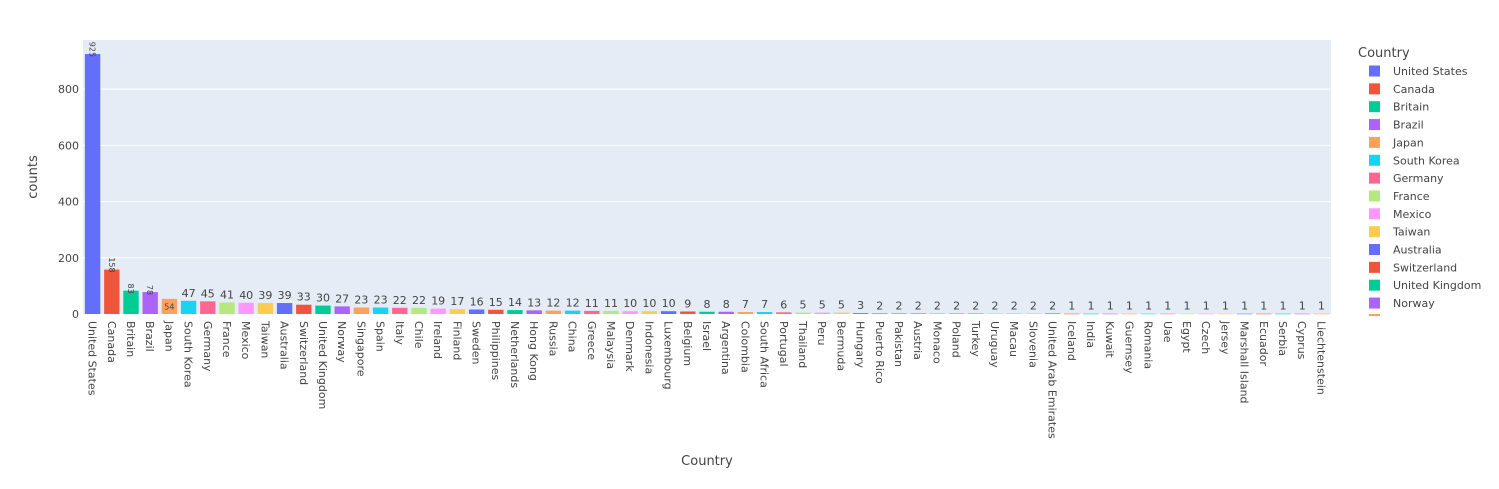 This screenshot has width=1499, height=489. Describe the element at coordinates (246, 295) in the screenshot. I see `bar-value-label: 40` at that location.